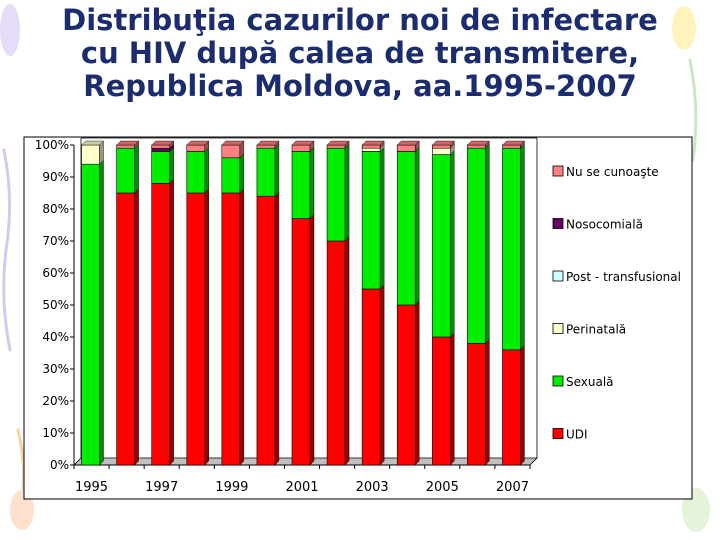  Describe the element at coordinates (604, 225) in the screenshot. I see `legend-label: Nosocomială` at that location.